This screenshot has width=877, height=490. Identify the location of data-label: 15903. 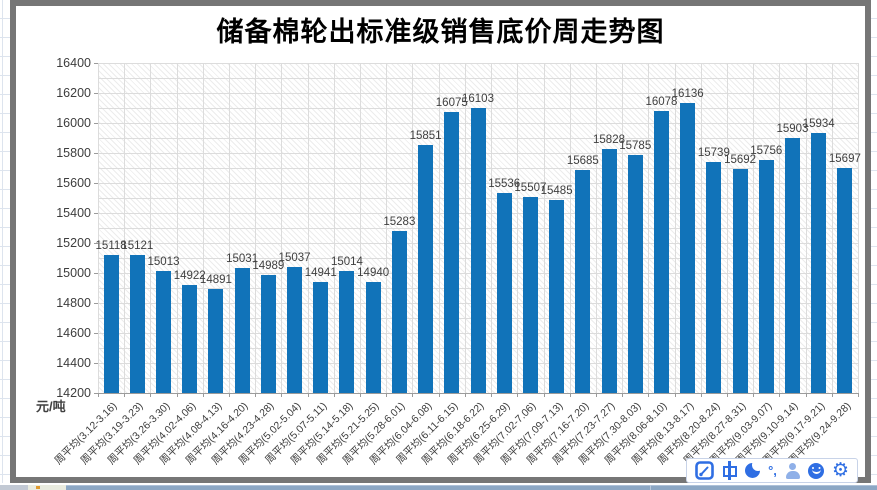
(792, 128).